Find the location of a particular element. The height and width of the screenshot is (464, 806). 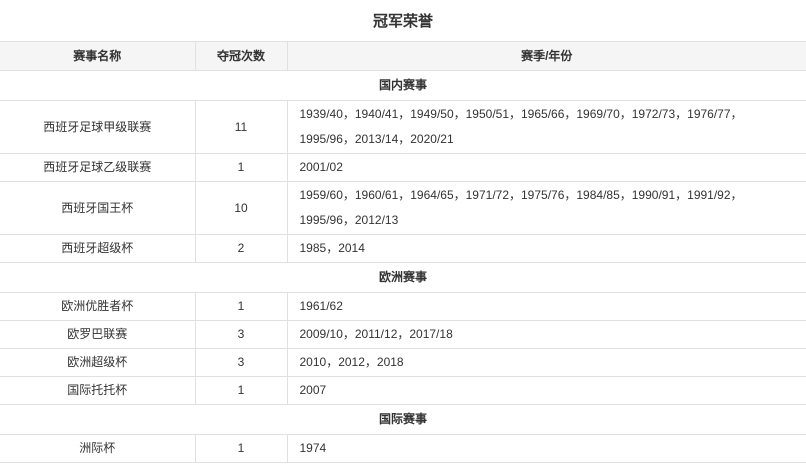

competition-cell: 西班牙足球甲级联赛 is located at coordinates (98, 127).